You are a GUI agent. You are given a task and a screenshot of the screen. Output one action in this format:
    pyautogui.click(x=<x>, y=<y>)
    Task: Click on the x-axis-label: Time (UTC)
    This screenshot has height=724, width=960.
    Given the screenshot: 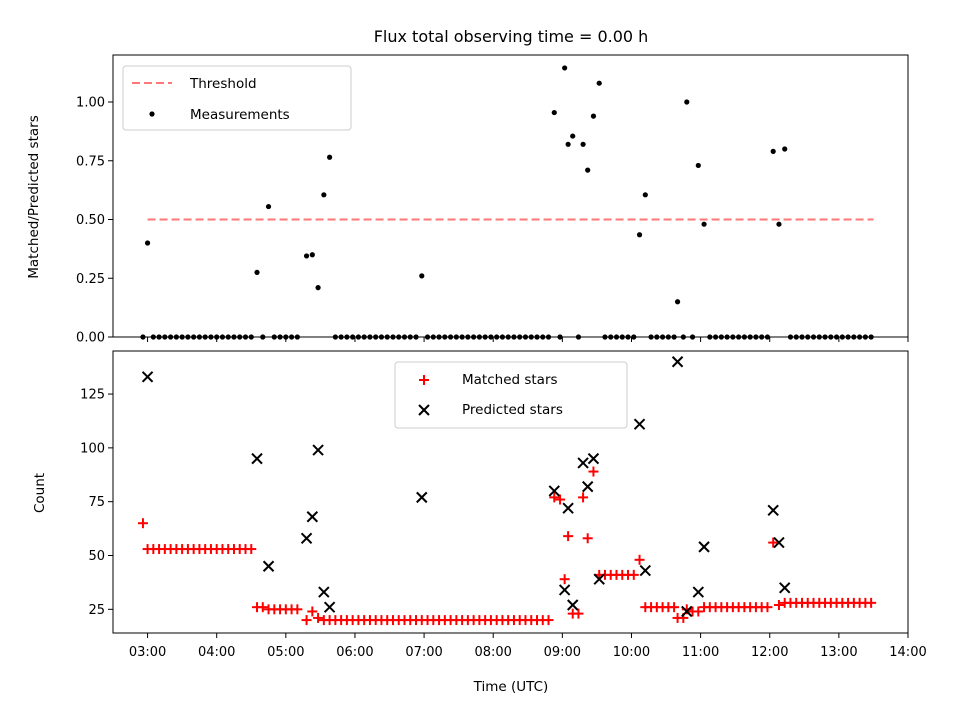 What is the action you would take?
    pyautogui.click(x=511, y=687)
    